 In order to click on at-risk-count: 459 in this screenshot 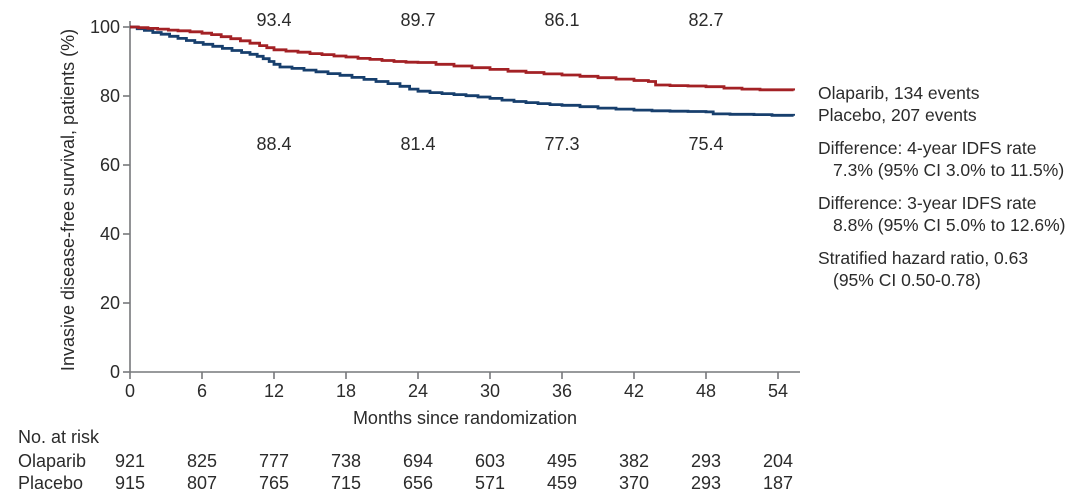, I will do `click(562, 483)`.